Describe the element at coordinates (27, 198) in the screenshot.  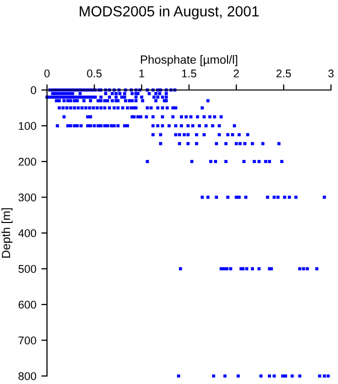
I see `y-tick-label: 300` at that location.